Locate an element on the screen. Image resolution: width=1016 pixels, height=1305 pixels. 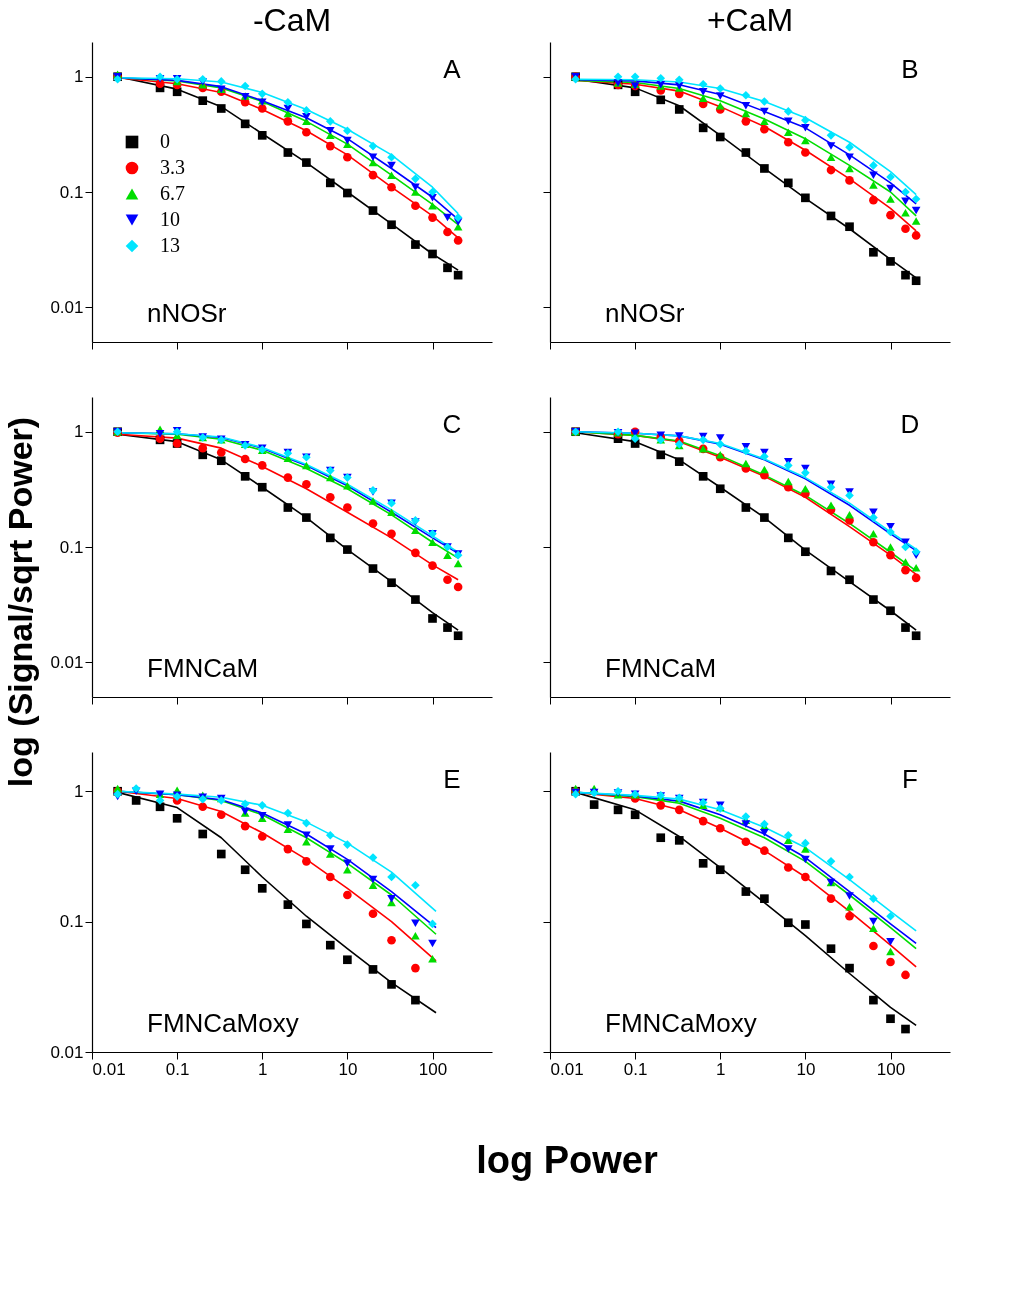
chart-title: +CaM is located at coordinates (750, 20).